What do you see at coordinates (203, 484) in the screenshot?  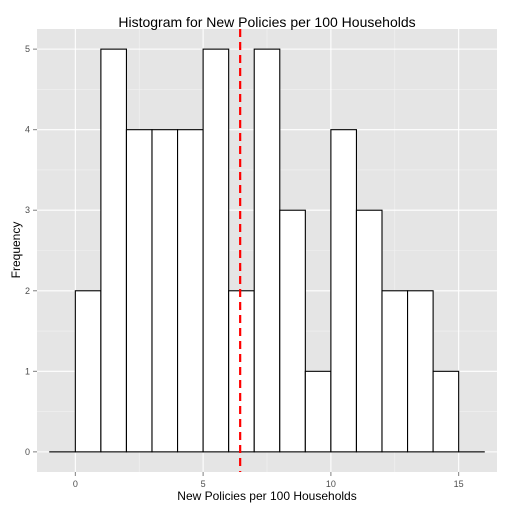 I see `x-tick-label: 5` at bounding box center [203, 484].